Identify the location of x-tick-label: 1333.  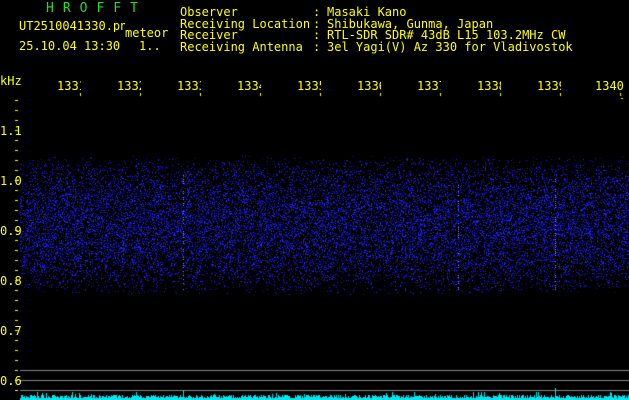
(189, 86).